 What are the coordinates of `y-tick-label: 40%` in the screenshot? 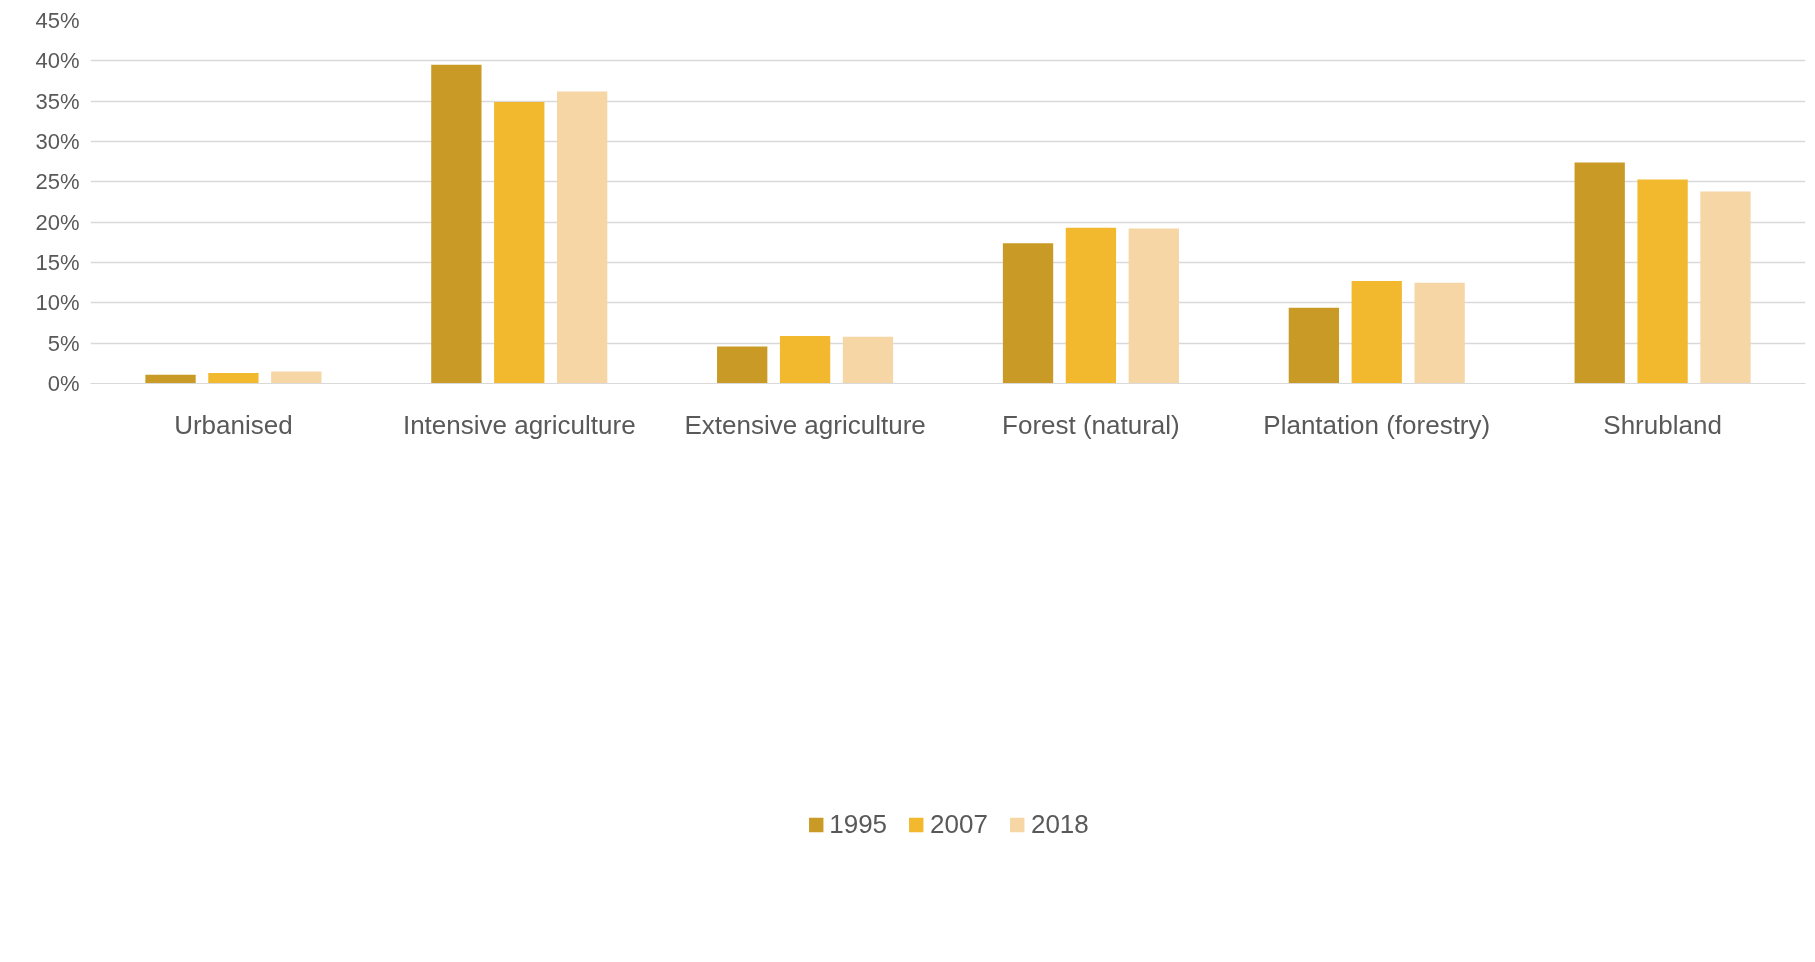 It's located at (57, 61).